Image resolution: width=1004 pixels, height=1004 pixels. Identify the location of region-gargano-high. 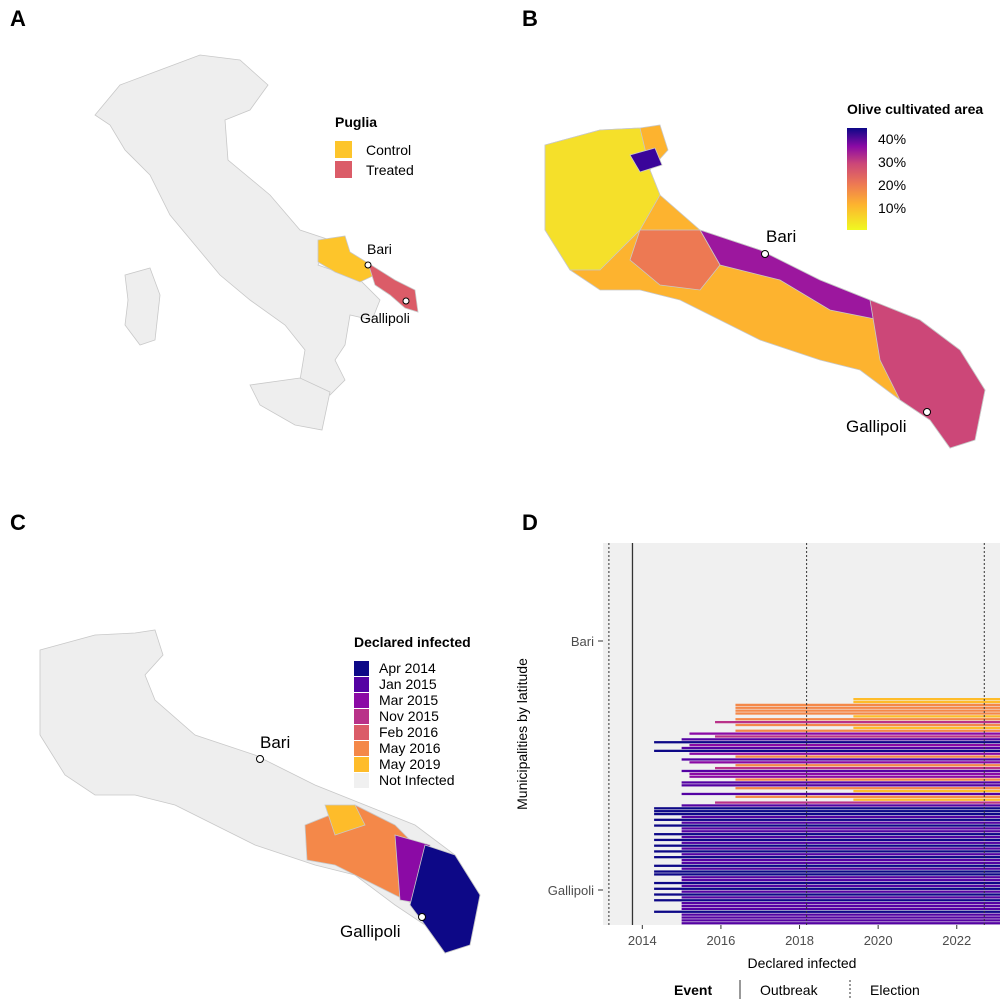
(646, 160).